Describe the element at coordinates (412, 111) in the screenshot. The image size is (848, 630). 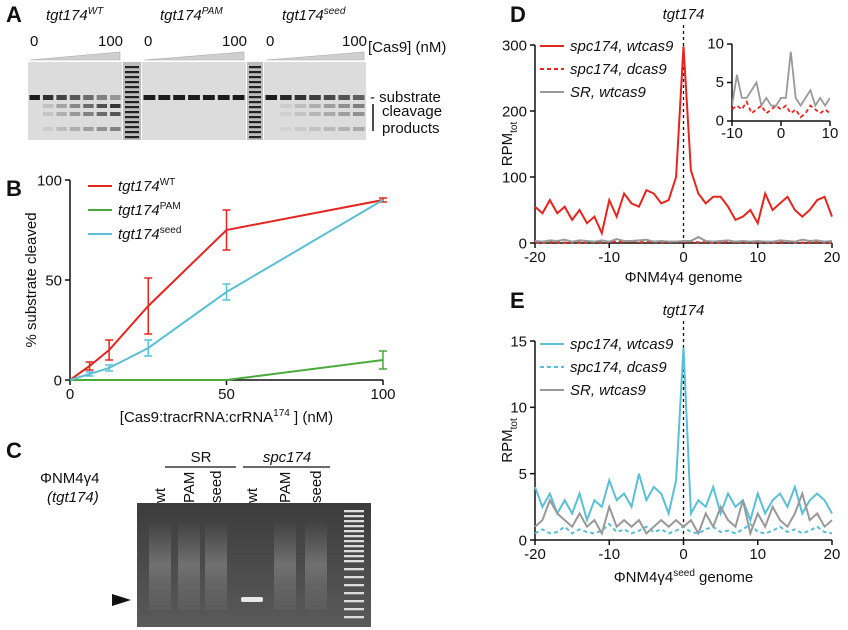
I see `band-label: cleavage` at that location.